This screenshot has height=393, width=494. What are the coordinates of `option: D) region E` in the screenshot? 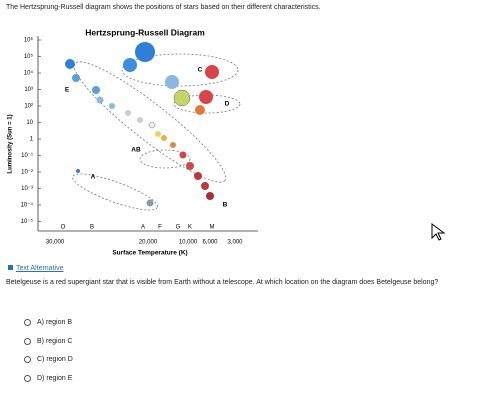 It's located at (48, 378).